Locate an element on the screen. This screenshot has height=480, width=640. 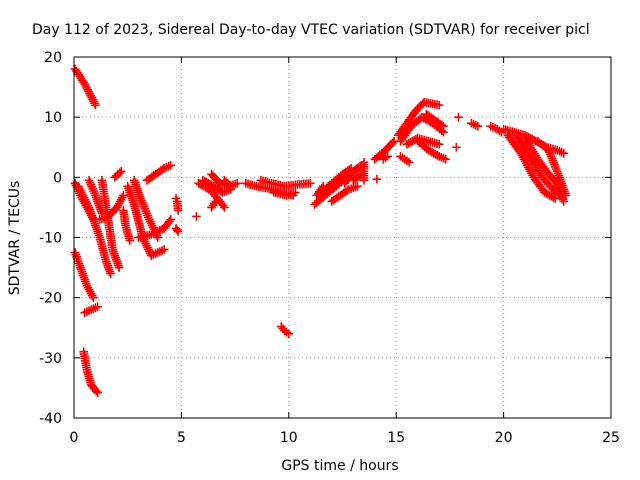
y-tick-labels: -40 -30 -20 -10 0 10 20 is located at coordinates (50, 238).